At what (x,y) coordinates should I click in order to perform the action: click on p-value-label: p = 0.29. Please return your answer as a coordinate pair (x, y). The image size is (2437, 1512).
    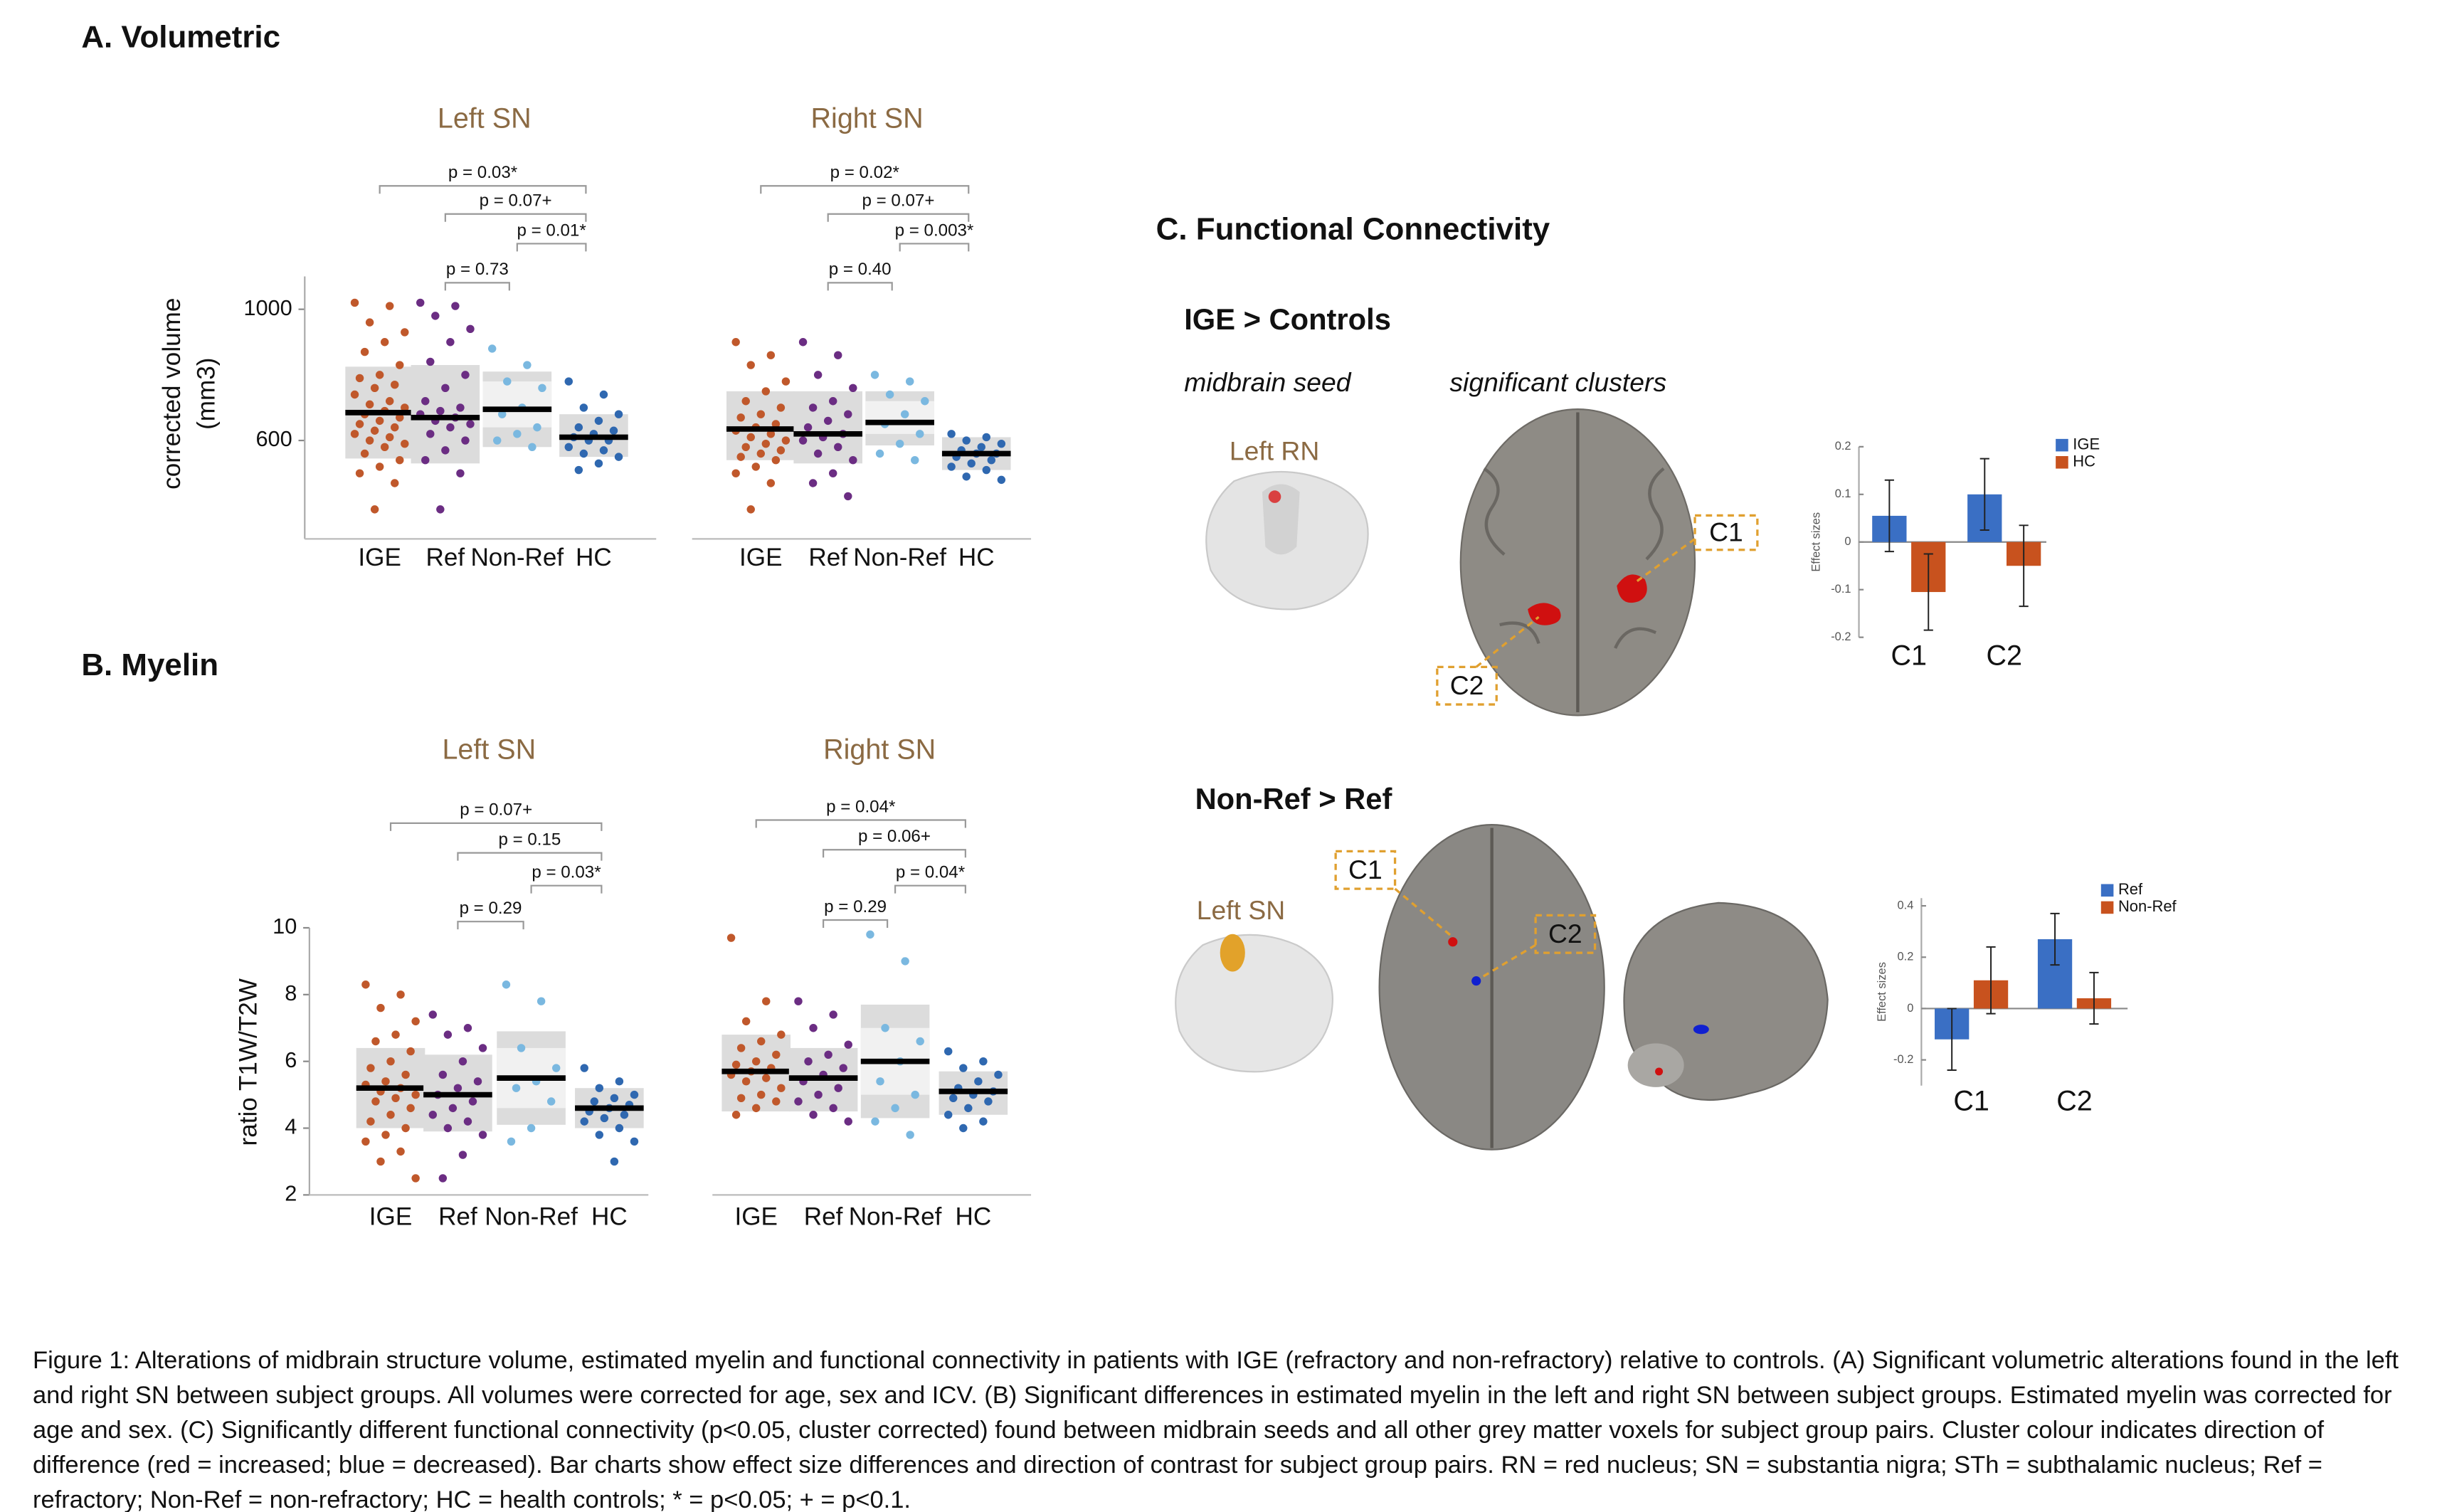
    Looking at the image, I should click on (491, 908).